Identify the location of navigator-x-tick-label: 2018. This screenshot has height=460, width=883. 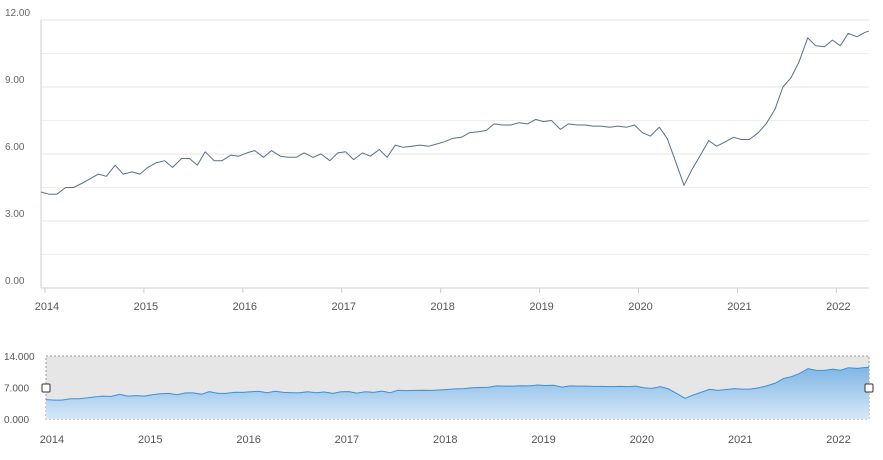
(445, 440).